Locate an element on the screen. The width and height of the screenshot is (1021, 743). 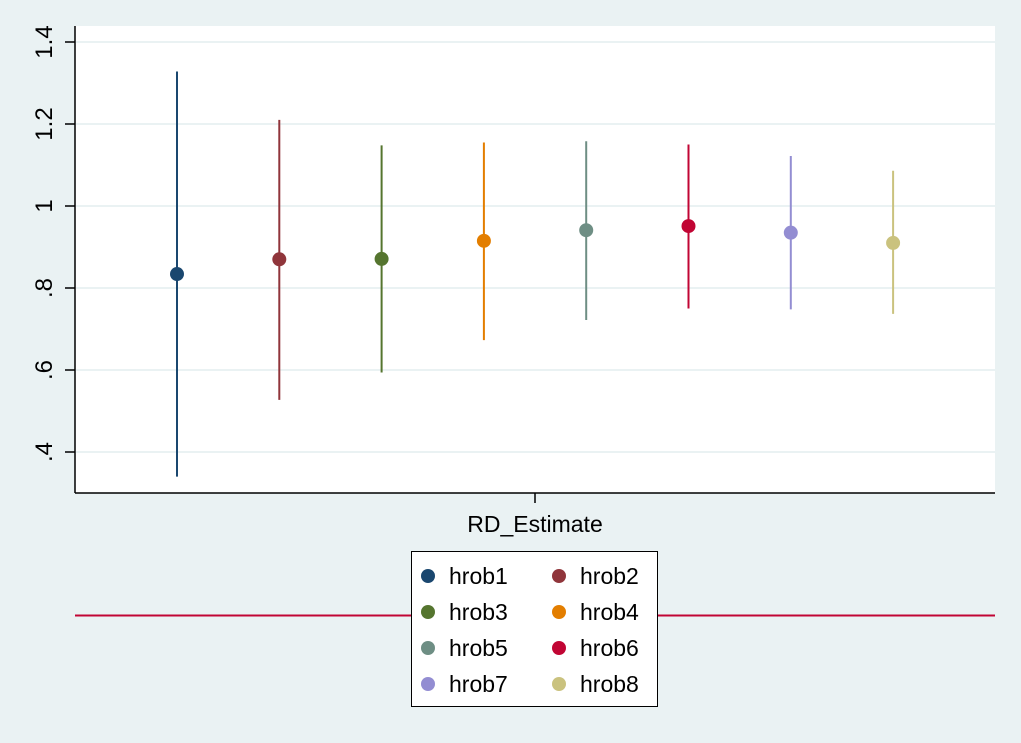
point-hrob4 is located at coordinates (483, 240).